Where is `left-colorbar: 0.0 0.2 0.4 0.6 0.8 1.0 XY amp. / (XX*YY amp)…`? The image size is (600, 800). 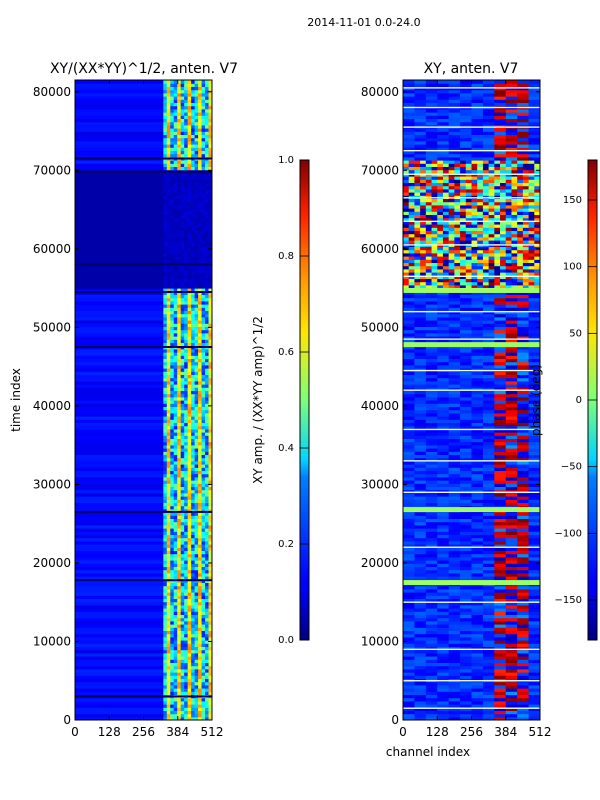
left-colorbar: 0.0 0.2 0.4 0.6 0.8 1.0 XY amp. / (XX*YY amp)… is located at coordinates (280, 400).